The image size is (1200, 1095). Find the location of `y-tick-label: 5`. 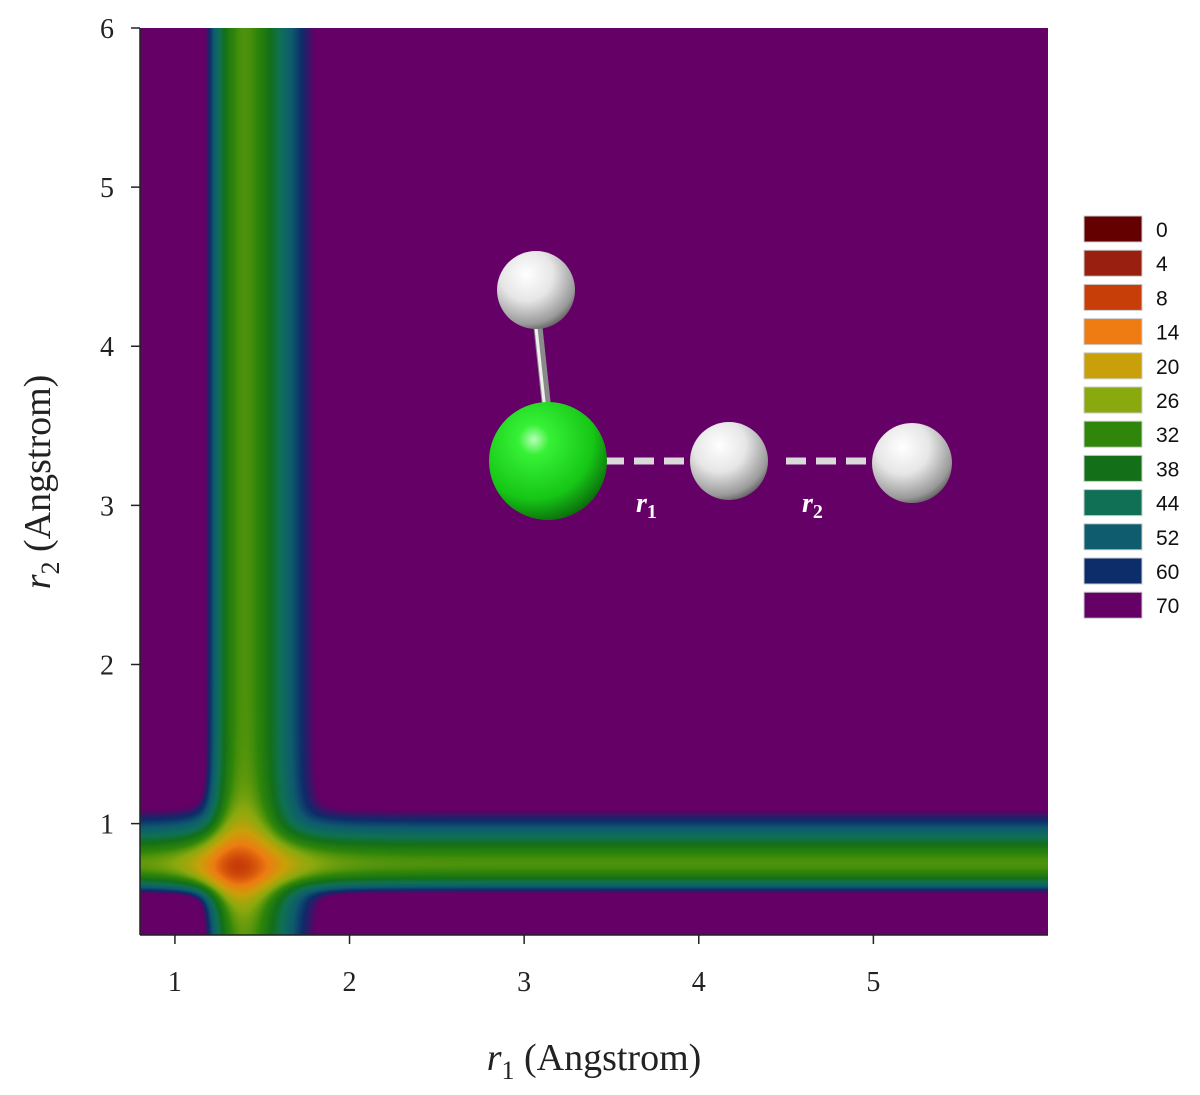

y-tick-label: 5 is located at coordinates (107, 188).